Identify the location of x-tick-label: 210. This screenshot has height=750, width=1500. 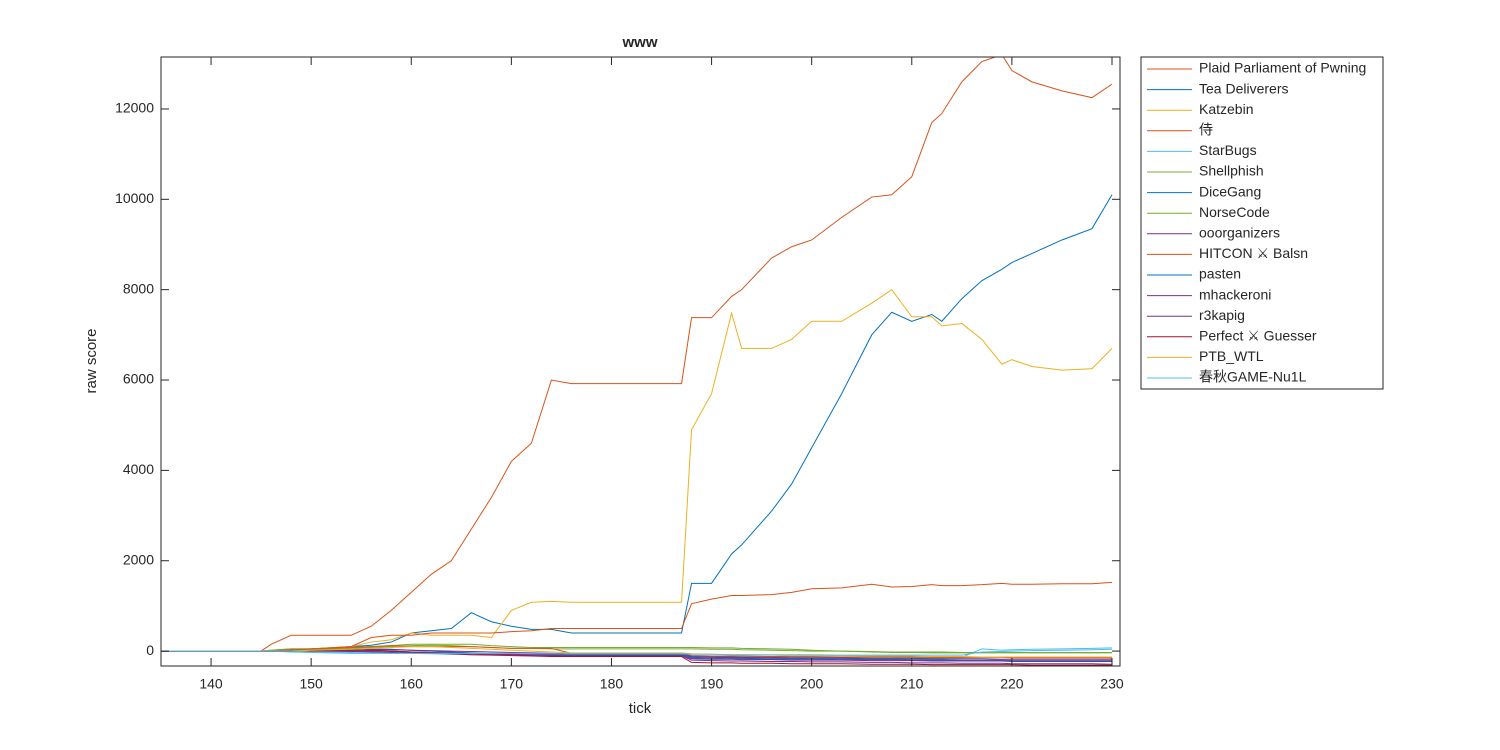
(912, 684).